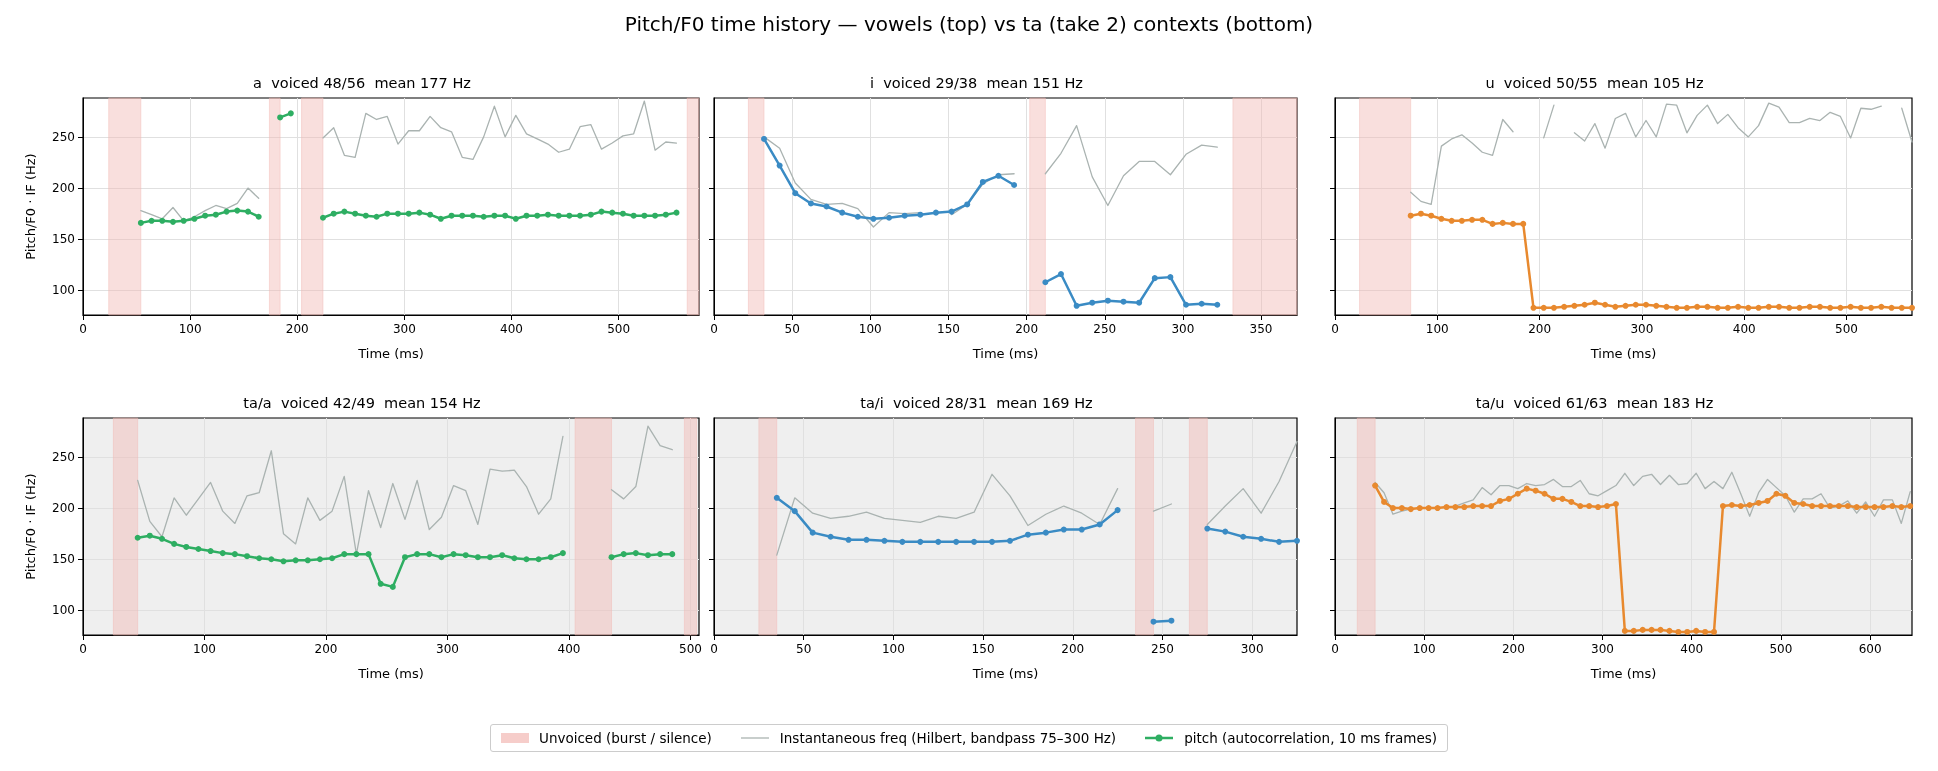  What do you see at coordinates (1261, 329) in the screenshot?
I see `x-tick-label: 350` at bounding box center [1261, 329].